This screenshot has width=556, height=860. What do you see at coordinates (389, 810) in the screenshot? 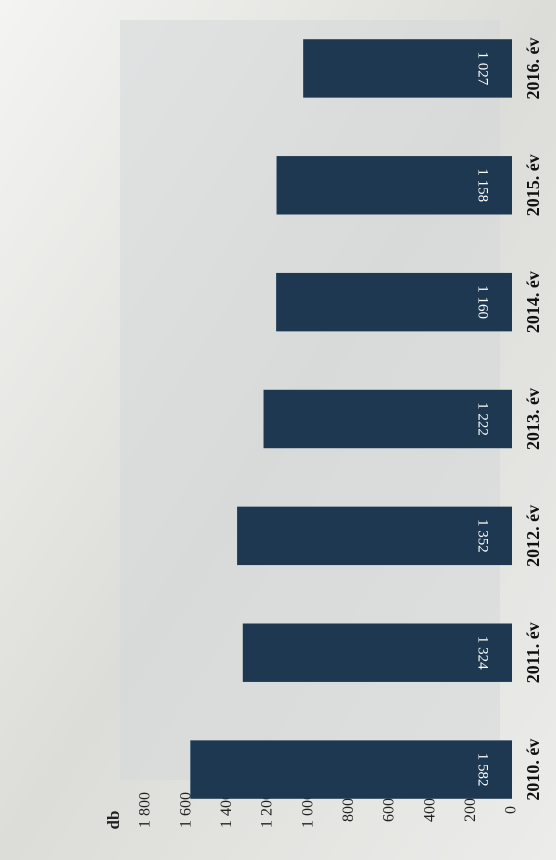
I see `y-tick-label: 600` at bounding box center [389, 810].